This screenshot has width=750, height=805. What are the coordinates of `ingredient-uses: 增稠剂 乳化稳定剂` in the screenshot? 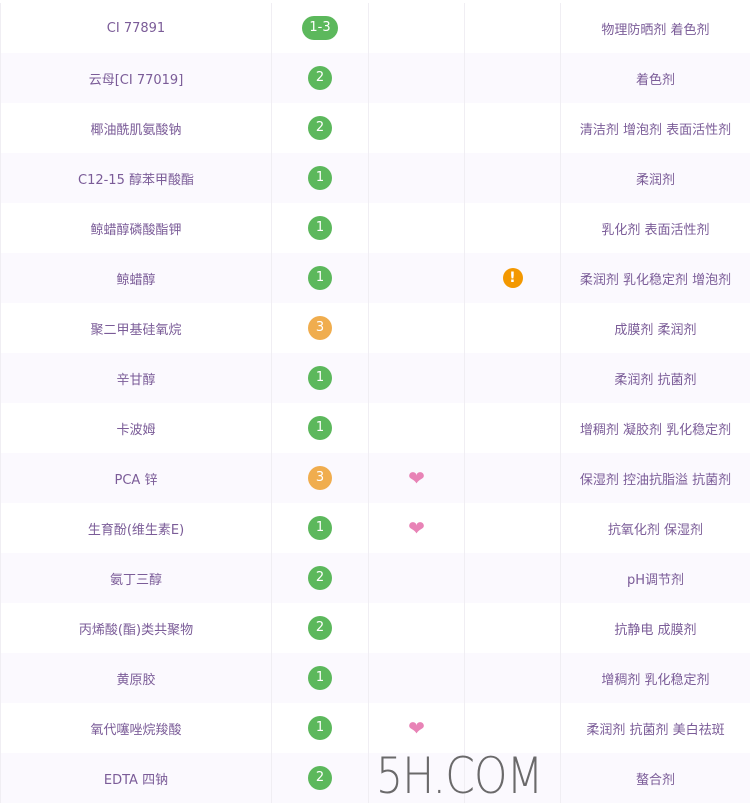 It's located at (655, 678).